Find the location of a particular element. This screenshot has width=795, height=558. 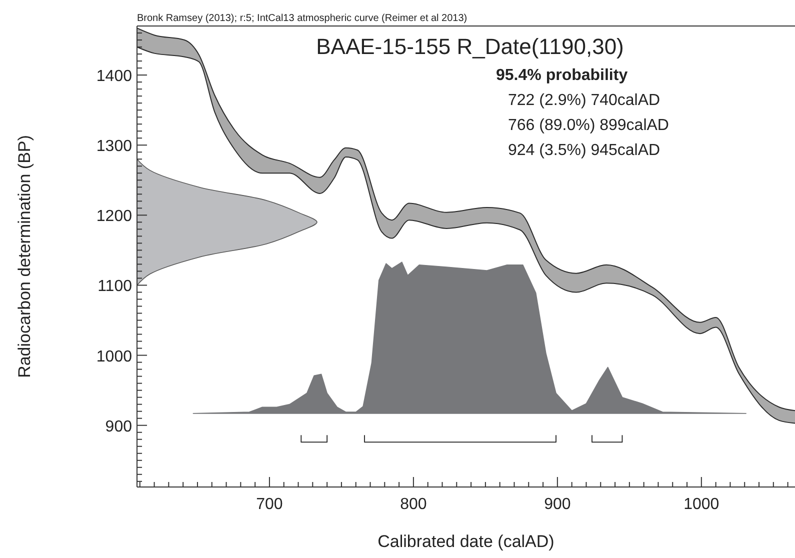

x-tick-label: 700 is located at coordinates (269, 504).